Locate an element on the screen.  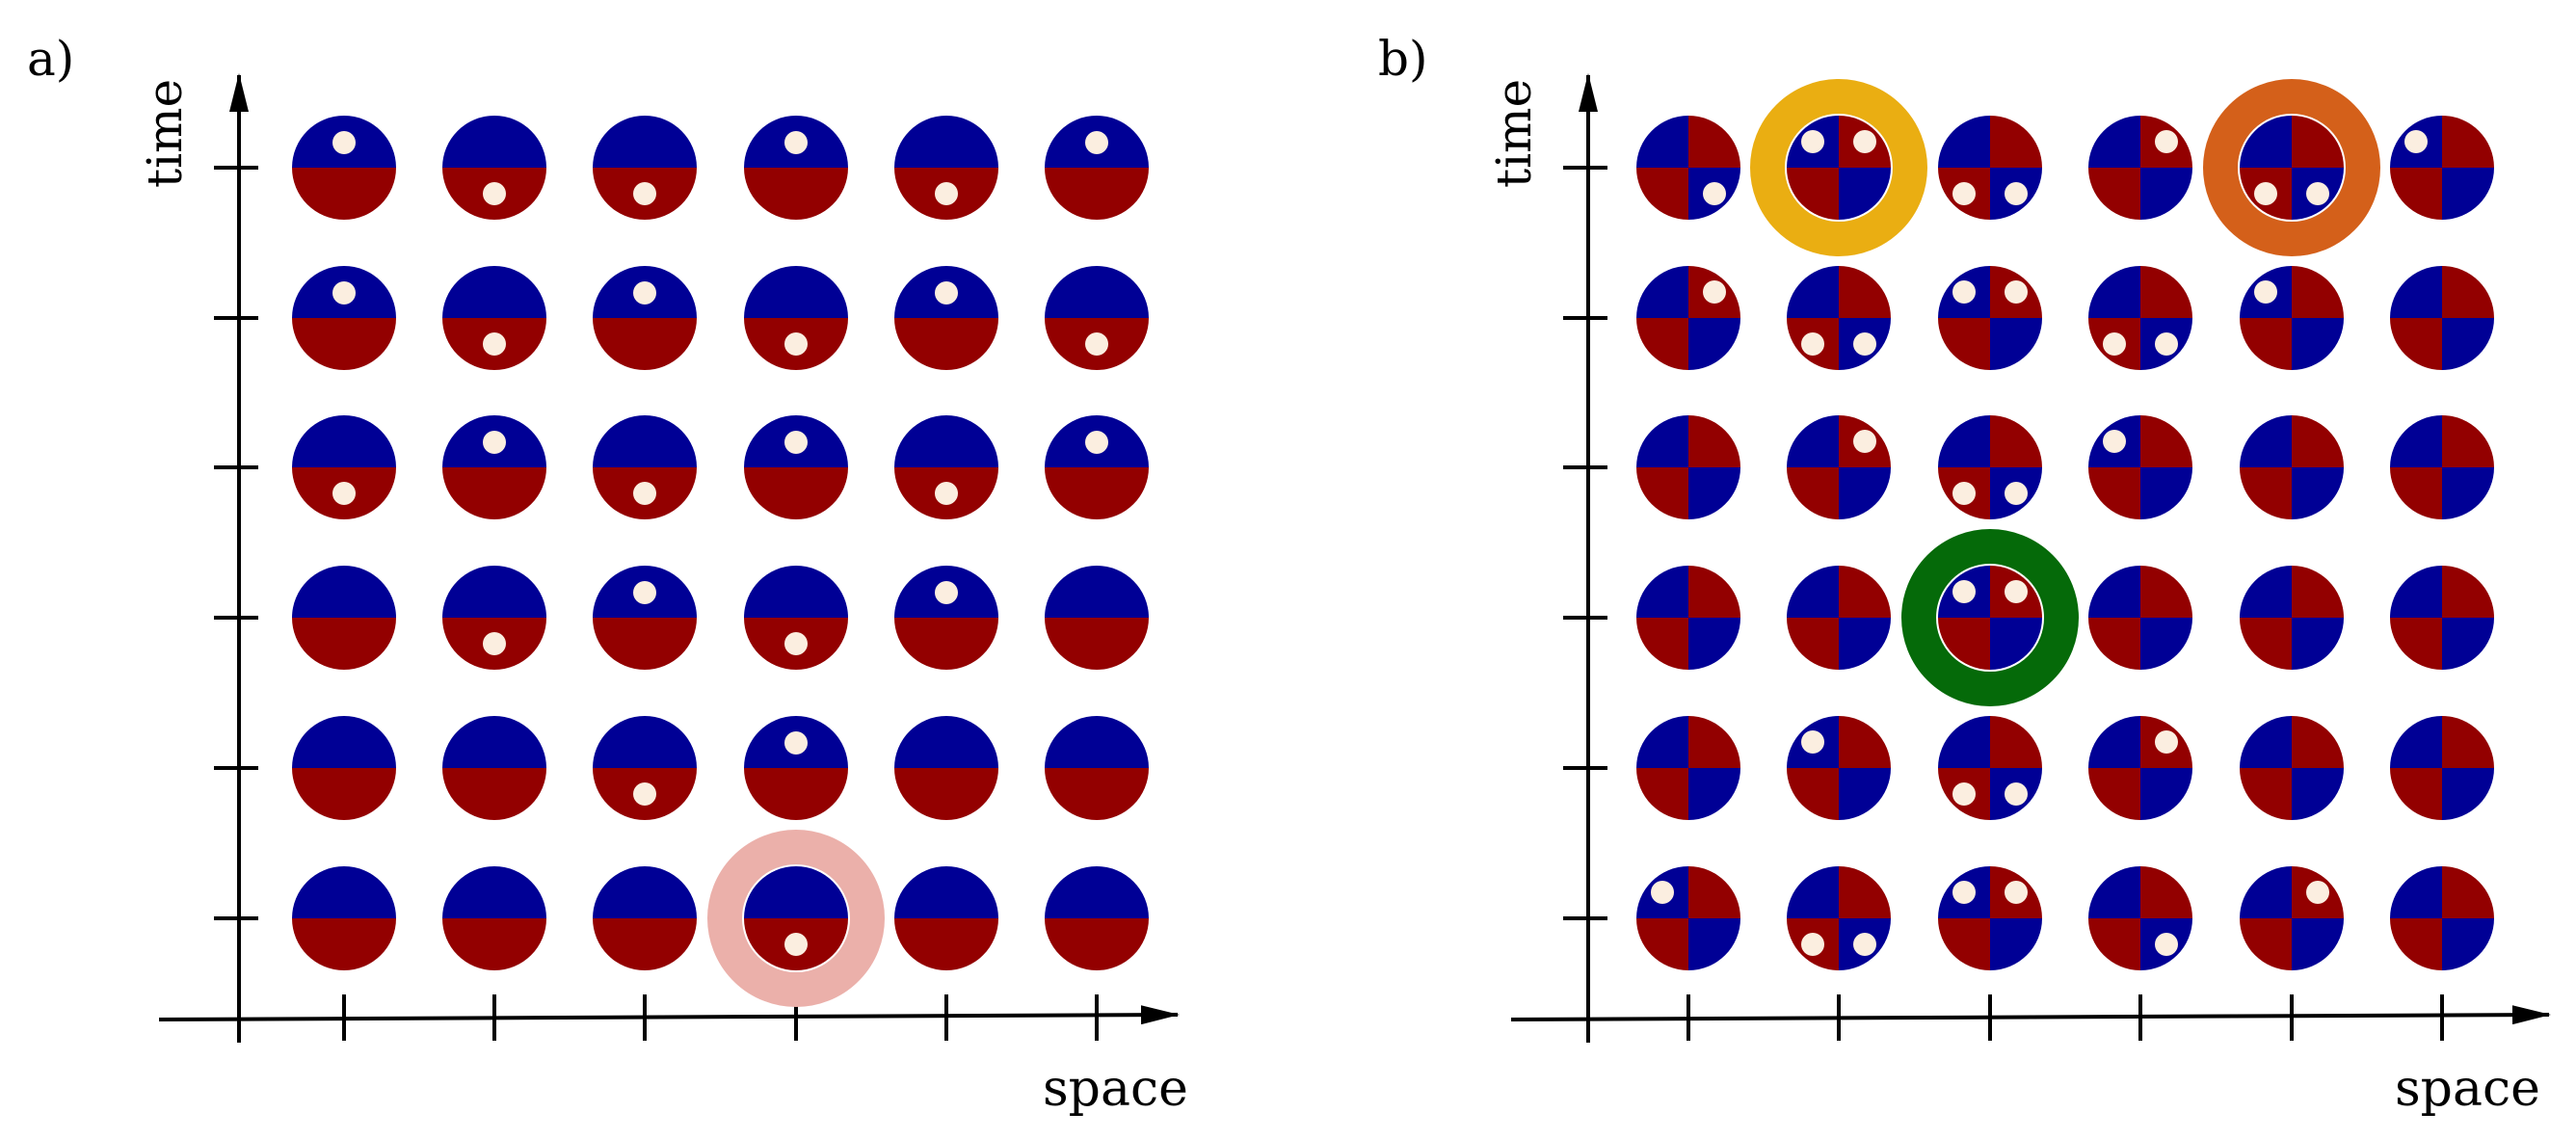
panel-b-space-axis-label: space is located at coordinates (2467, 1089).